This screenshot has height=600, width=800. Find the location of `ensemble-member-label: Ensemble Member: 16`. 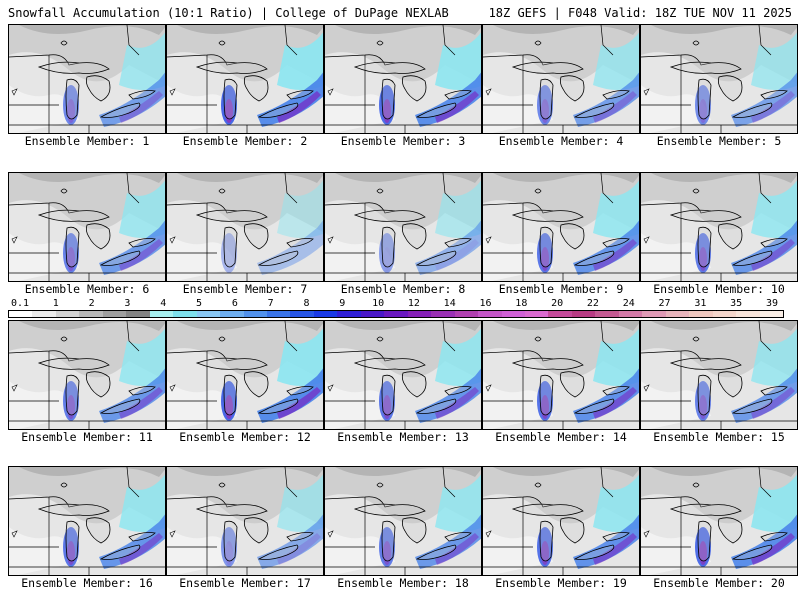

ensemble-member-label: Ensemble Member: 16 is located at coordinates (87, 583).